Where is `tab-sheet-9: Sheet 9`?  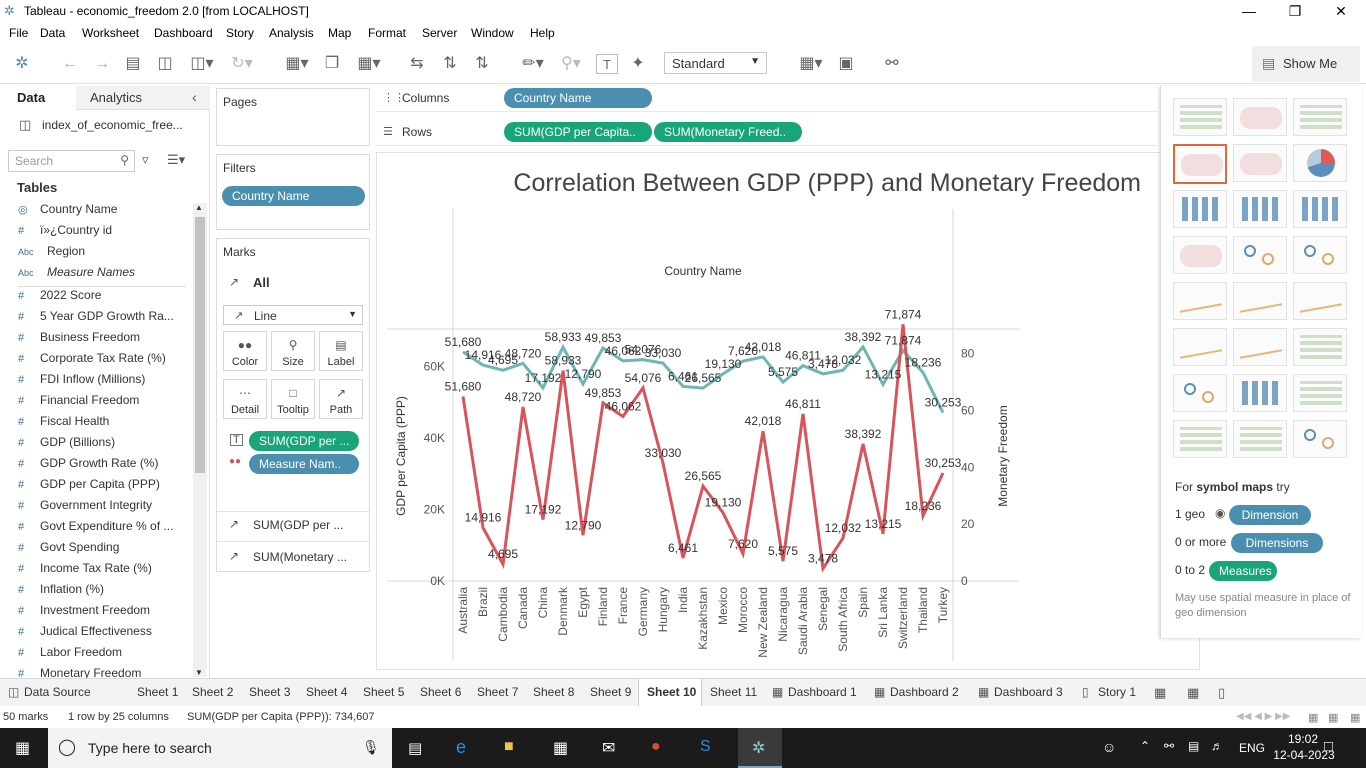 tab-sheet-9: Sheet 9 is located at coordinates (611, 692).